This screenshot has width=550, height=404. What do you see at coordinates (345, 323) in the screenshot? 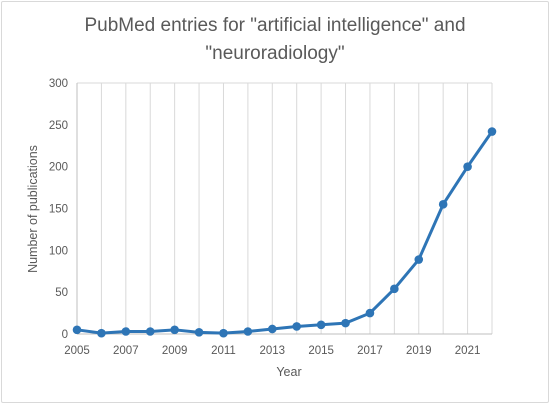
I see `data-point-2016` at bounding box center [345, 323].